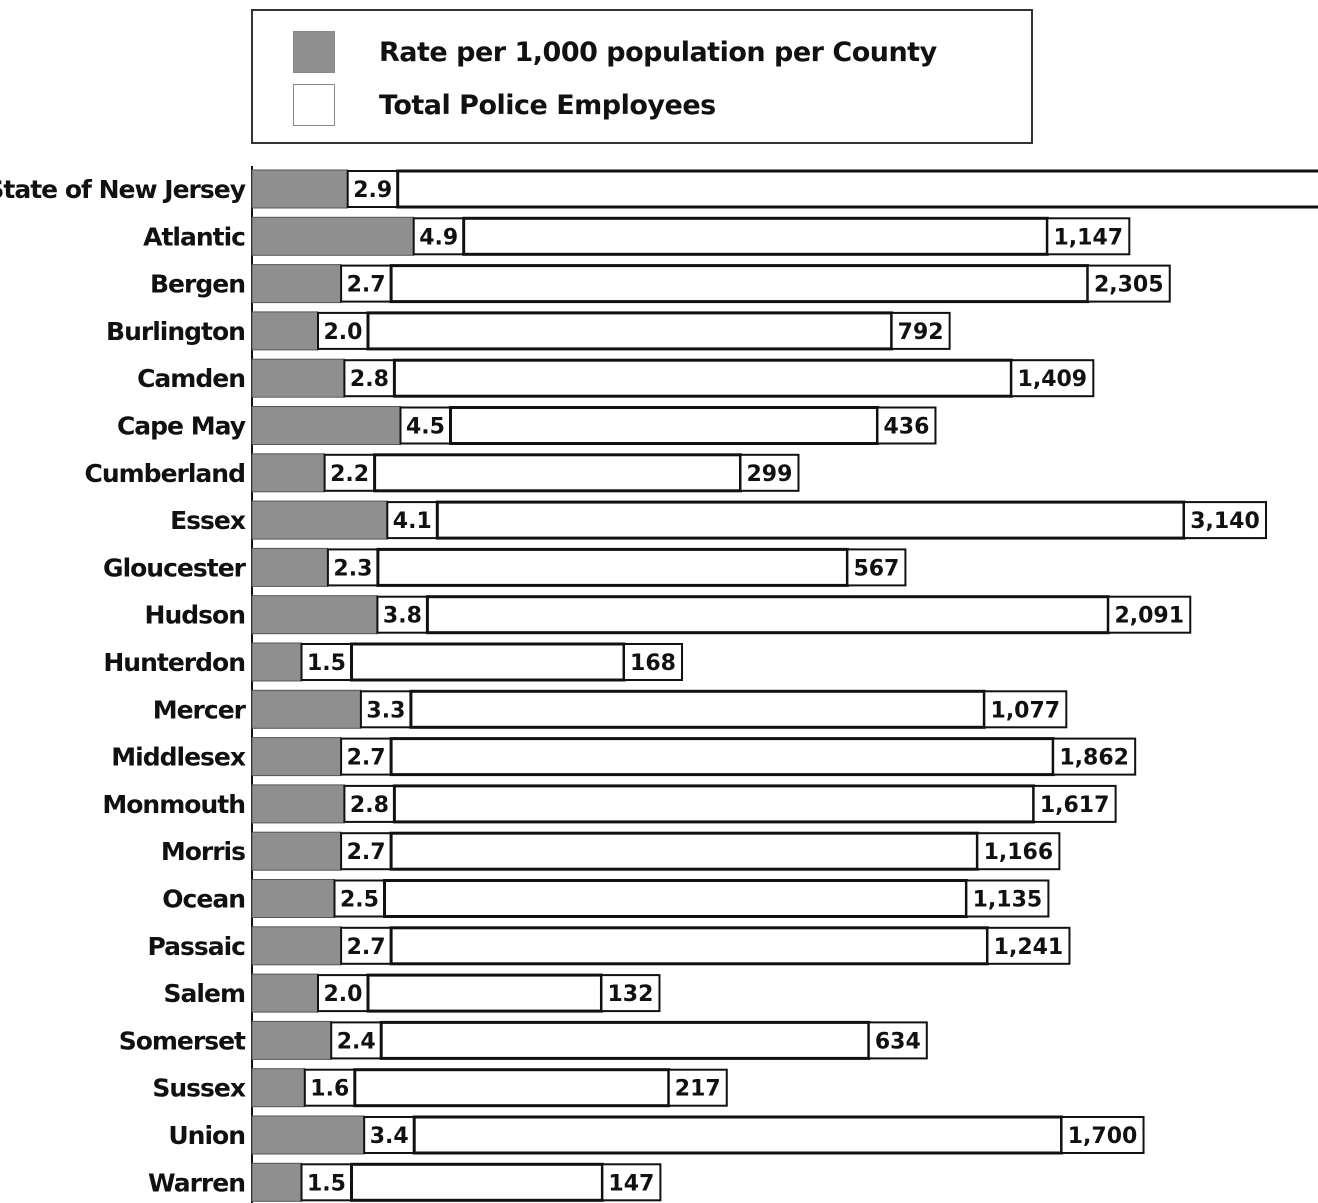 Image resolution: width=1318 pixels, height=1203 pixels. I want to click on category-label: Essex, so click(208, 520).